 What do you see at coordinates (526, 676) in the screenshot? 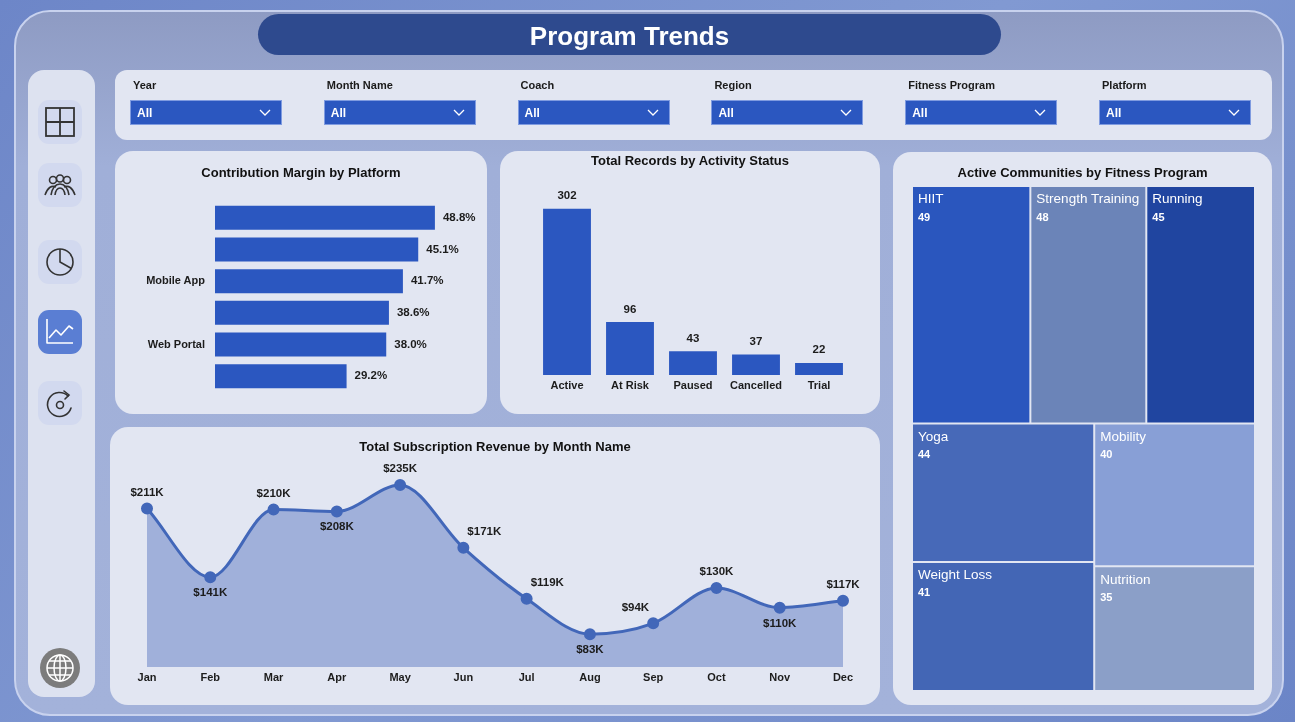
I see `x-tick-label: Jul` at bounding box center [526, 676].